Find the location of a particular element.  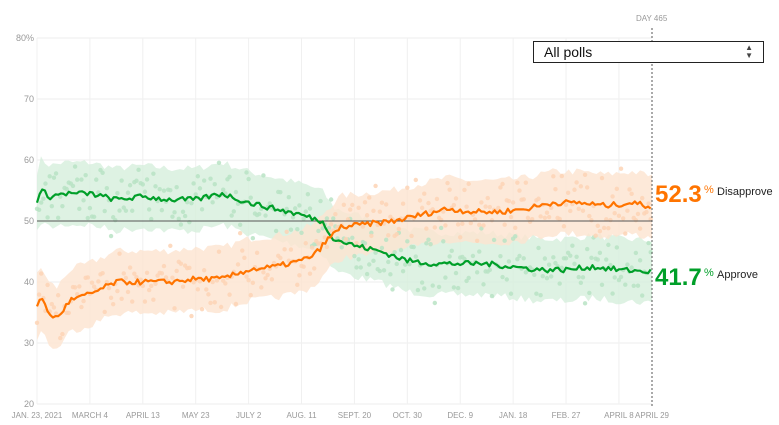

x-tick-label: MARCH 4 is located at coordinates (90, 415).